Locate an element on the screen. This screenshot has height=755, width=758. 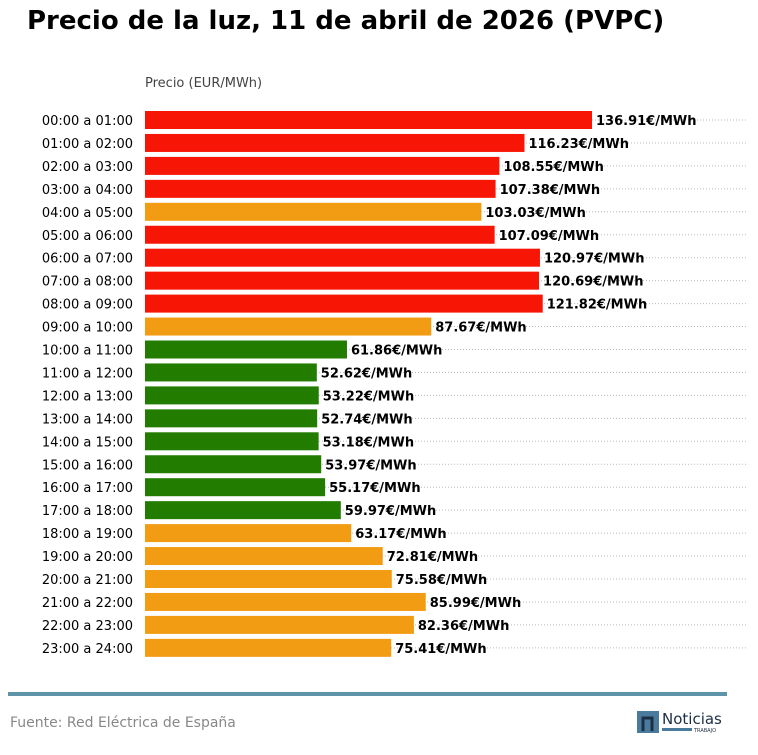
data-label: 75.58€/MWh is located at coordinates (441, 580).